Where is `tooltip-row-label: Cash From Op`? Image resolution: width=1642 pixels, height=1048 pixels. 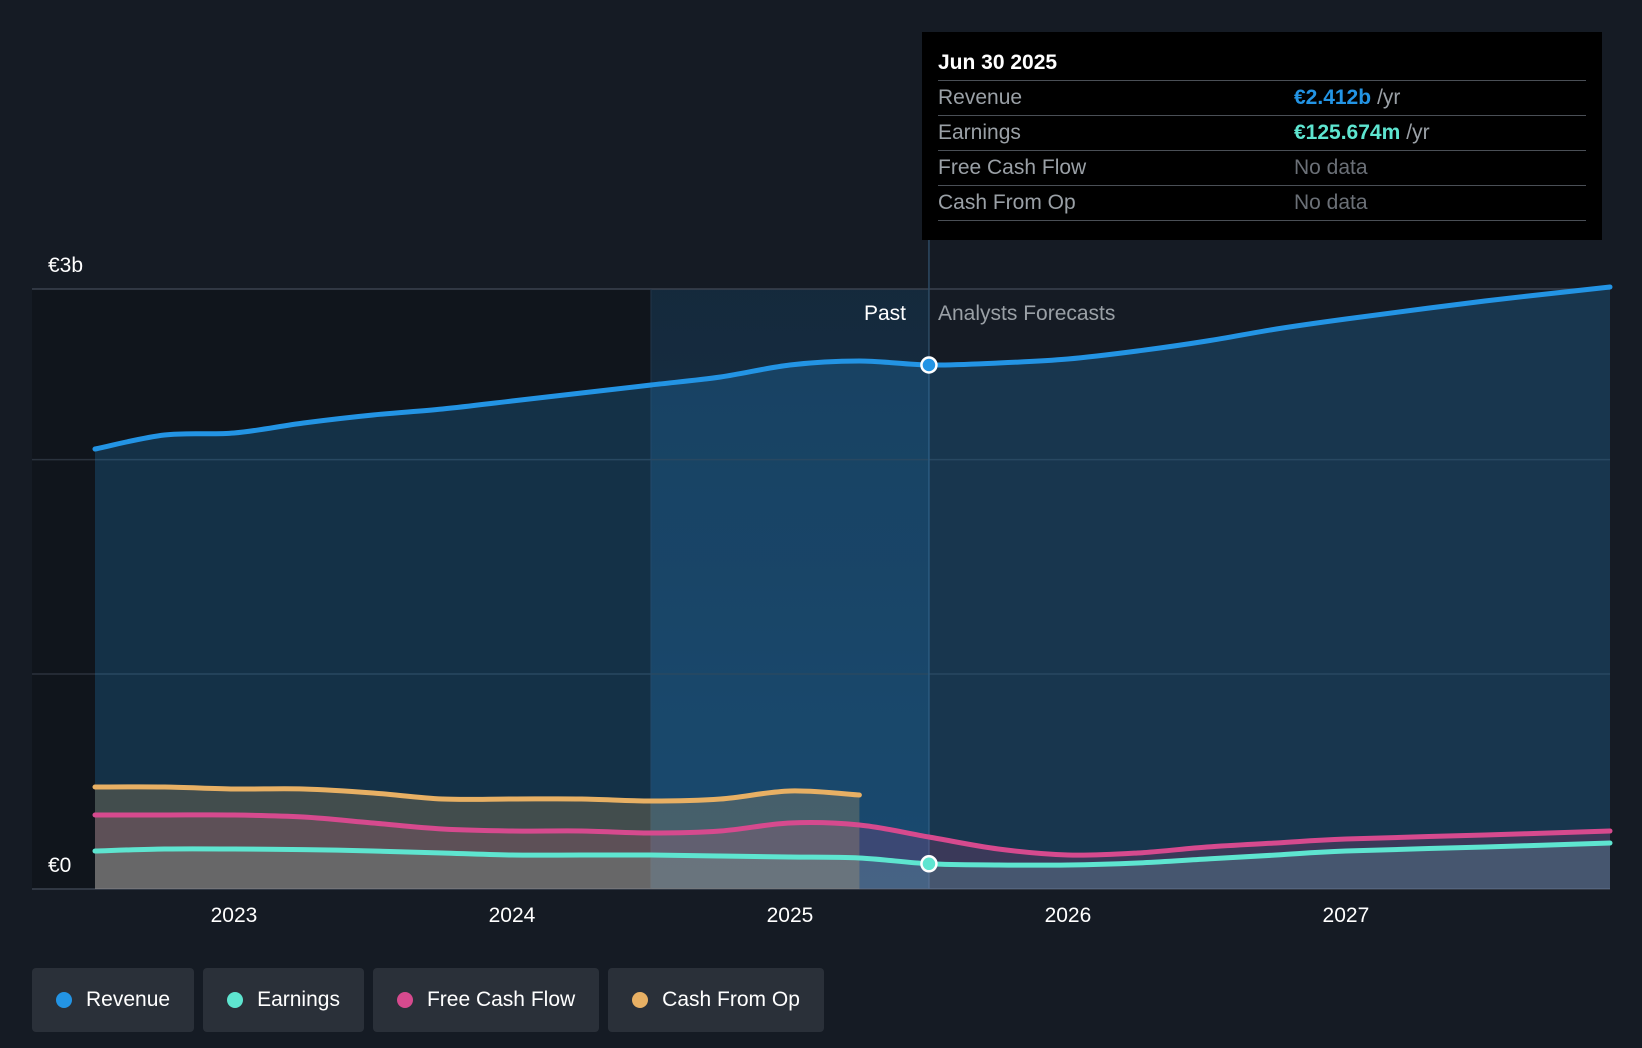
tooltip-row-label: Cash From Op is located at coordinates (1007, 202).